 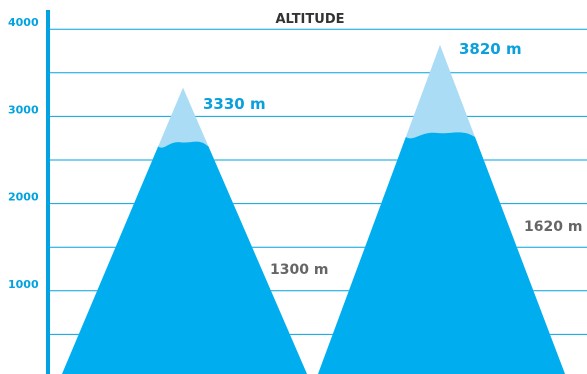 What do you see at coordinates (553, 227) in the screenshot?
I see `lower-label-2: 1620 m` at bounding box center [553, 227].